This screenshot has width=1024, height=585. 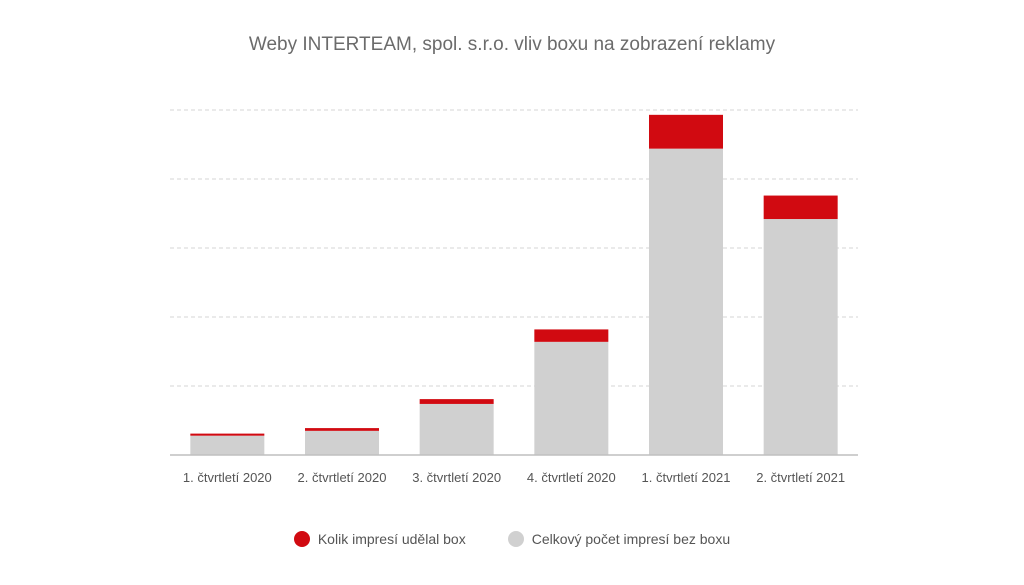 I want to click on legend-label-box: Kolik impresí udělal box, so click(x=391, y=539).